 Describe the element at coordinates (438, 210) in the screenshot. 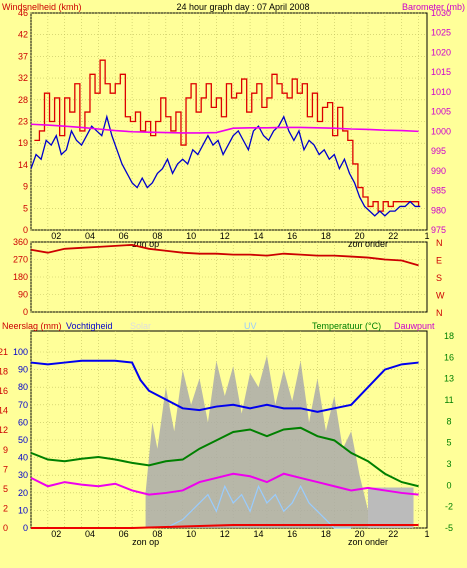

I see `barometer-tick-label: 980` at that location.